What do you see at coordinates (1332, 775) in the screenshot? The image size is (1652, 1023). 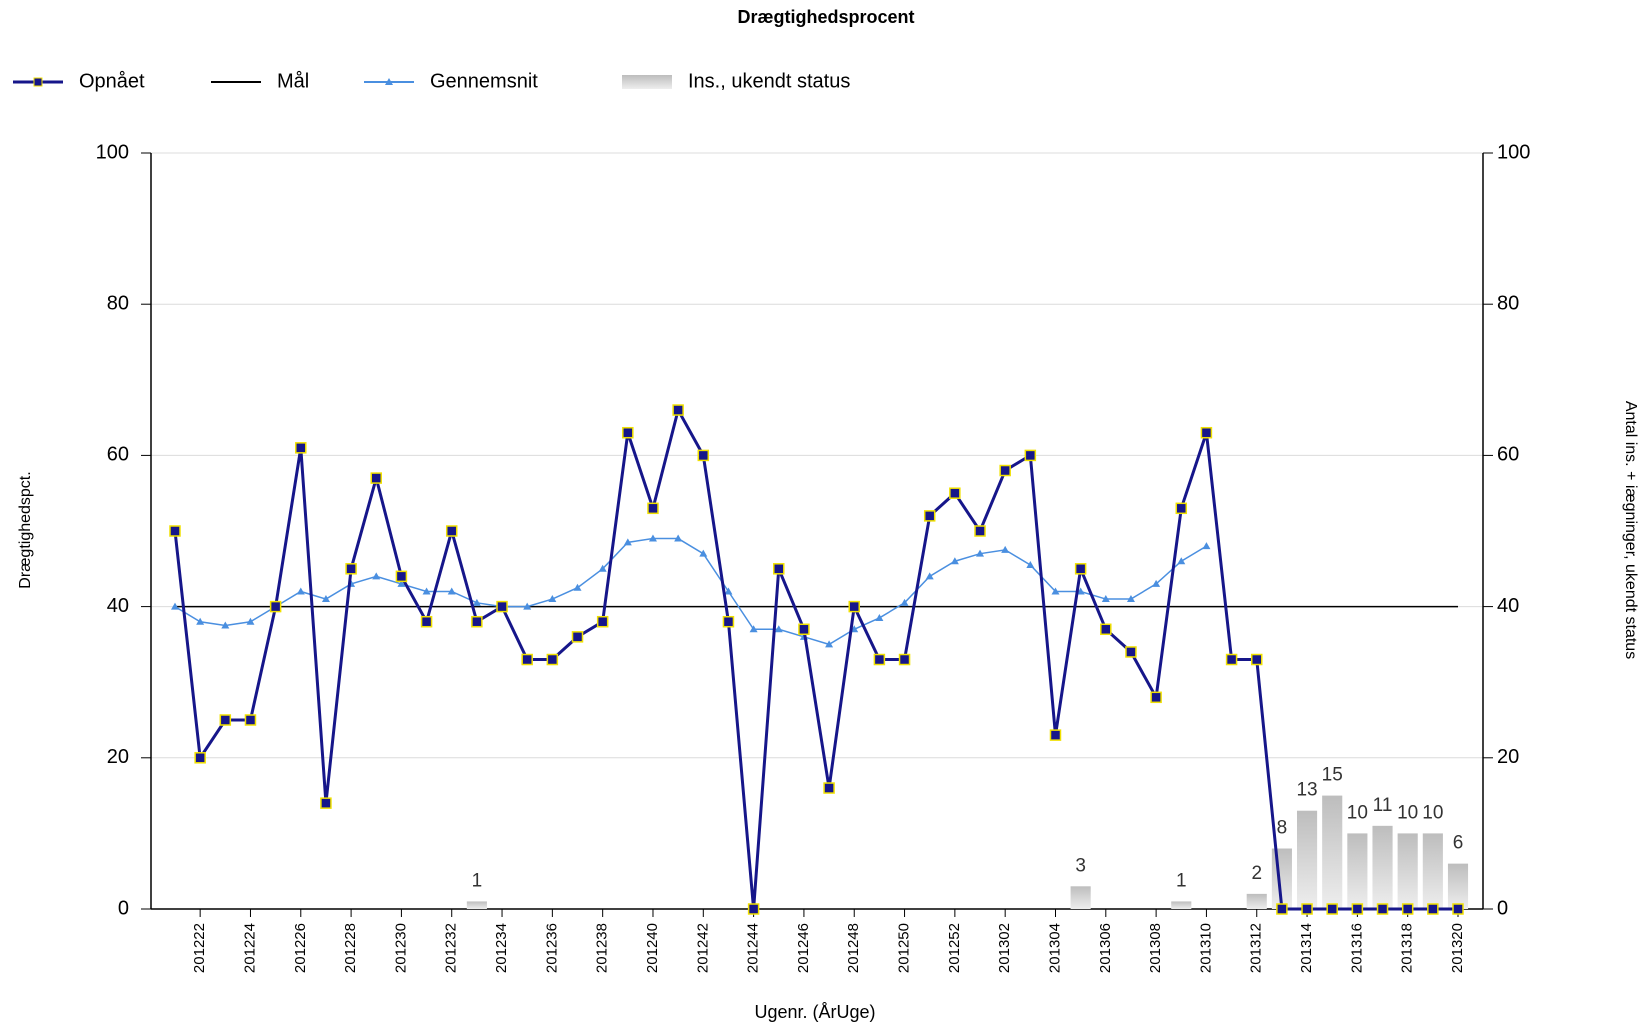 I see `bar-label: 15` at bounding box center [1332, 775].